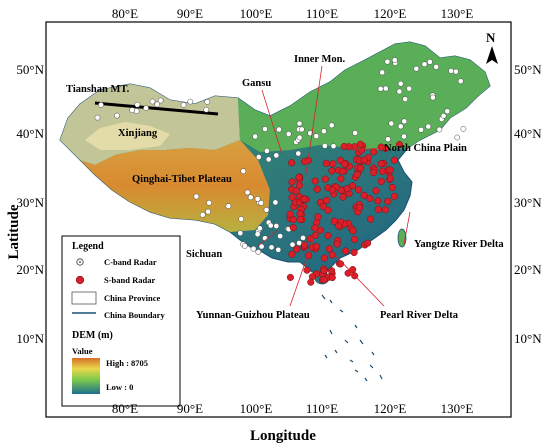 The image size is (550, 447). Describe the element at coordinates (30, 269) in the screenshot. I see `lat-tick-left: 20°N` at that location.